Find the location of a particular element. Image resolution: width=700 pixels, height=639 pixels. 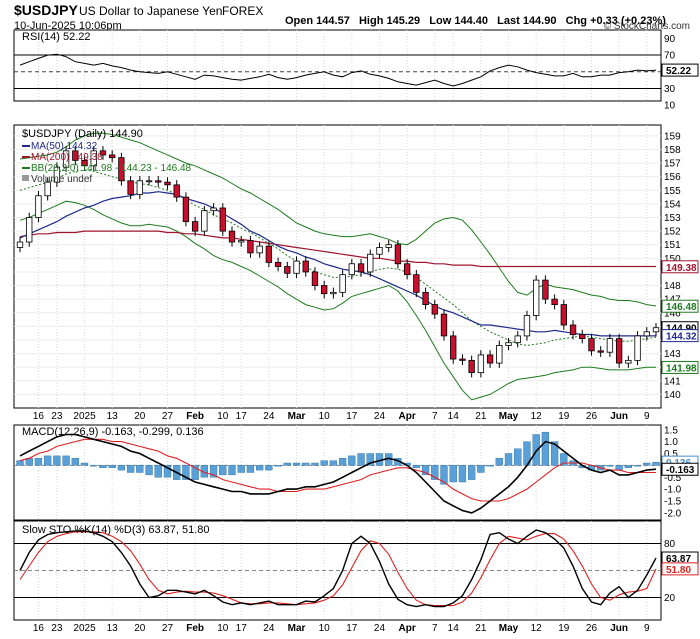

macd-tick-label: -1.0 is located at coordinates (673, 490).